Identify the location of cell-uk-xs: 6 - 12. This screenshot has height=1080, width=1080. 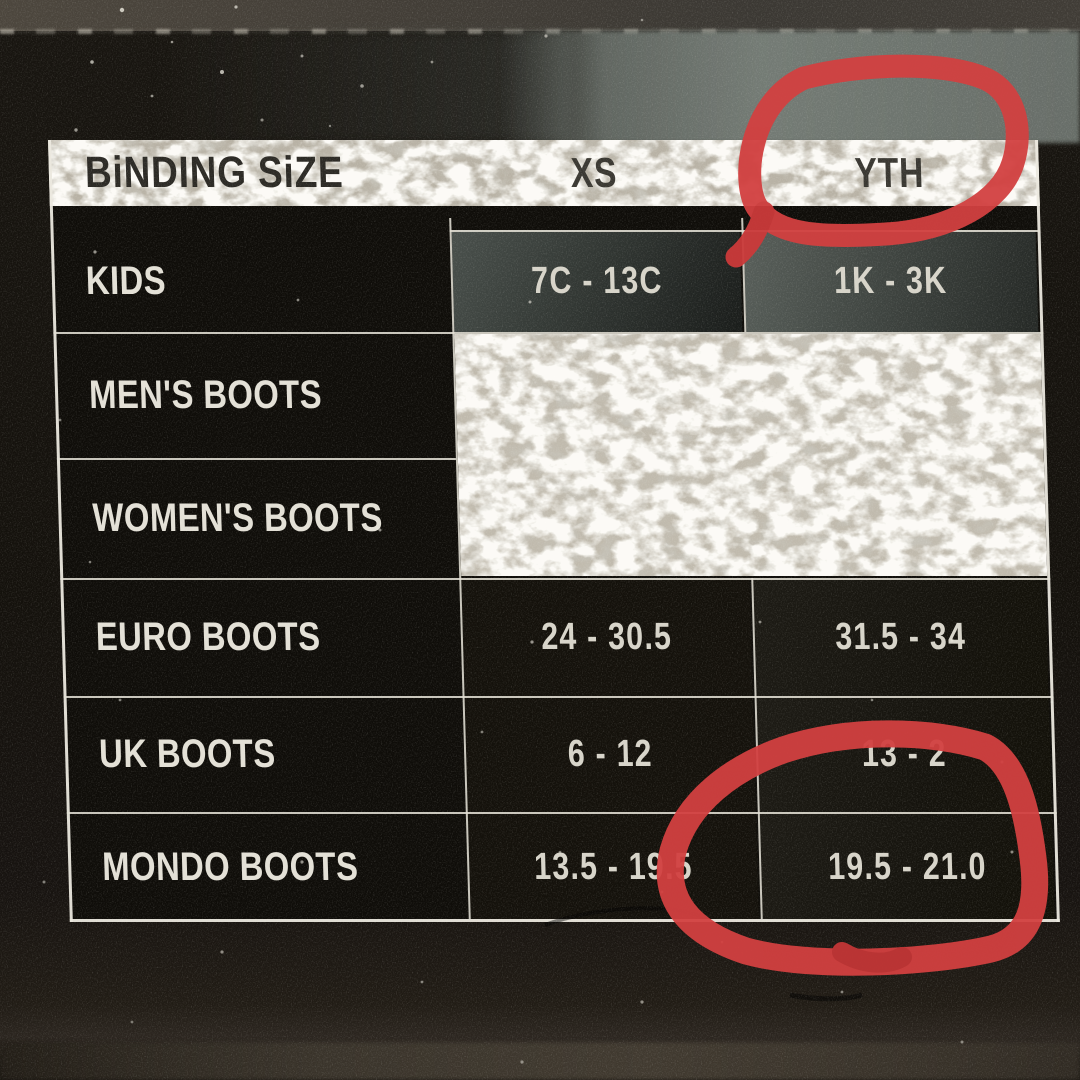
(610, 754).